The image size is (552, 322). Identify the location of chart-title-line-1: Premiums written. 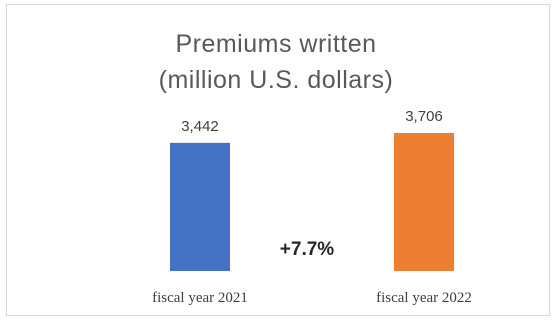
(276, 44).